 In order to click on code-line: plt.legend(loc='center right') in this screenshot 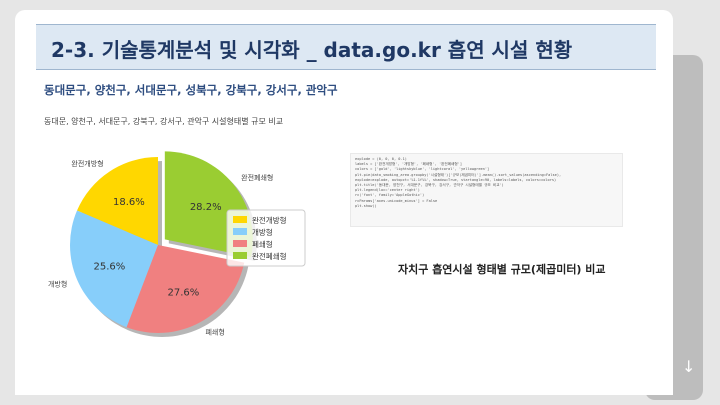, I will do `click(387, 190)`.